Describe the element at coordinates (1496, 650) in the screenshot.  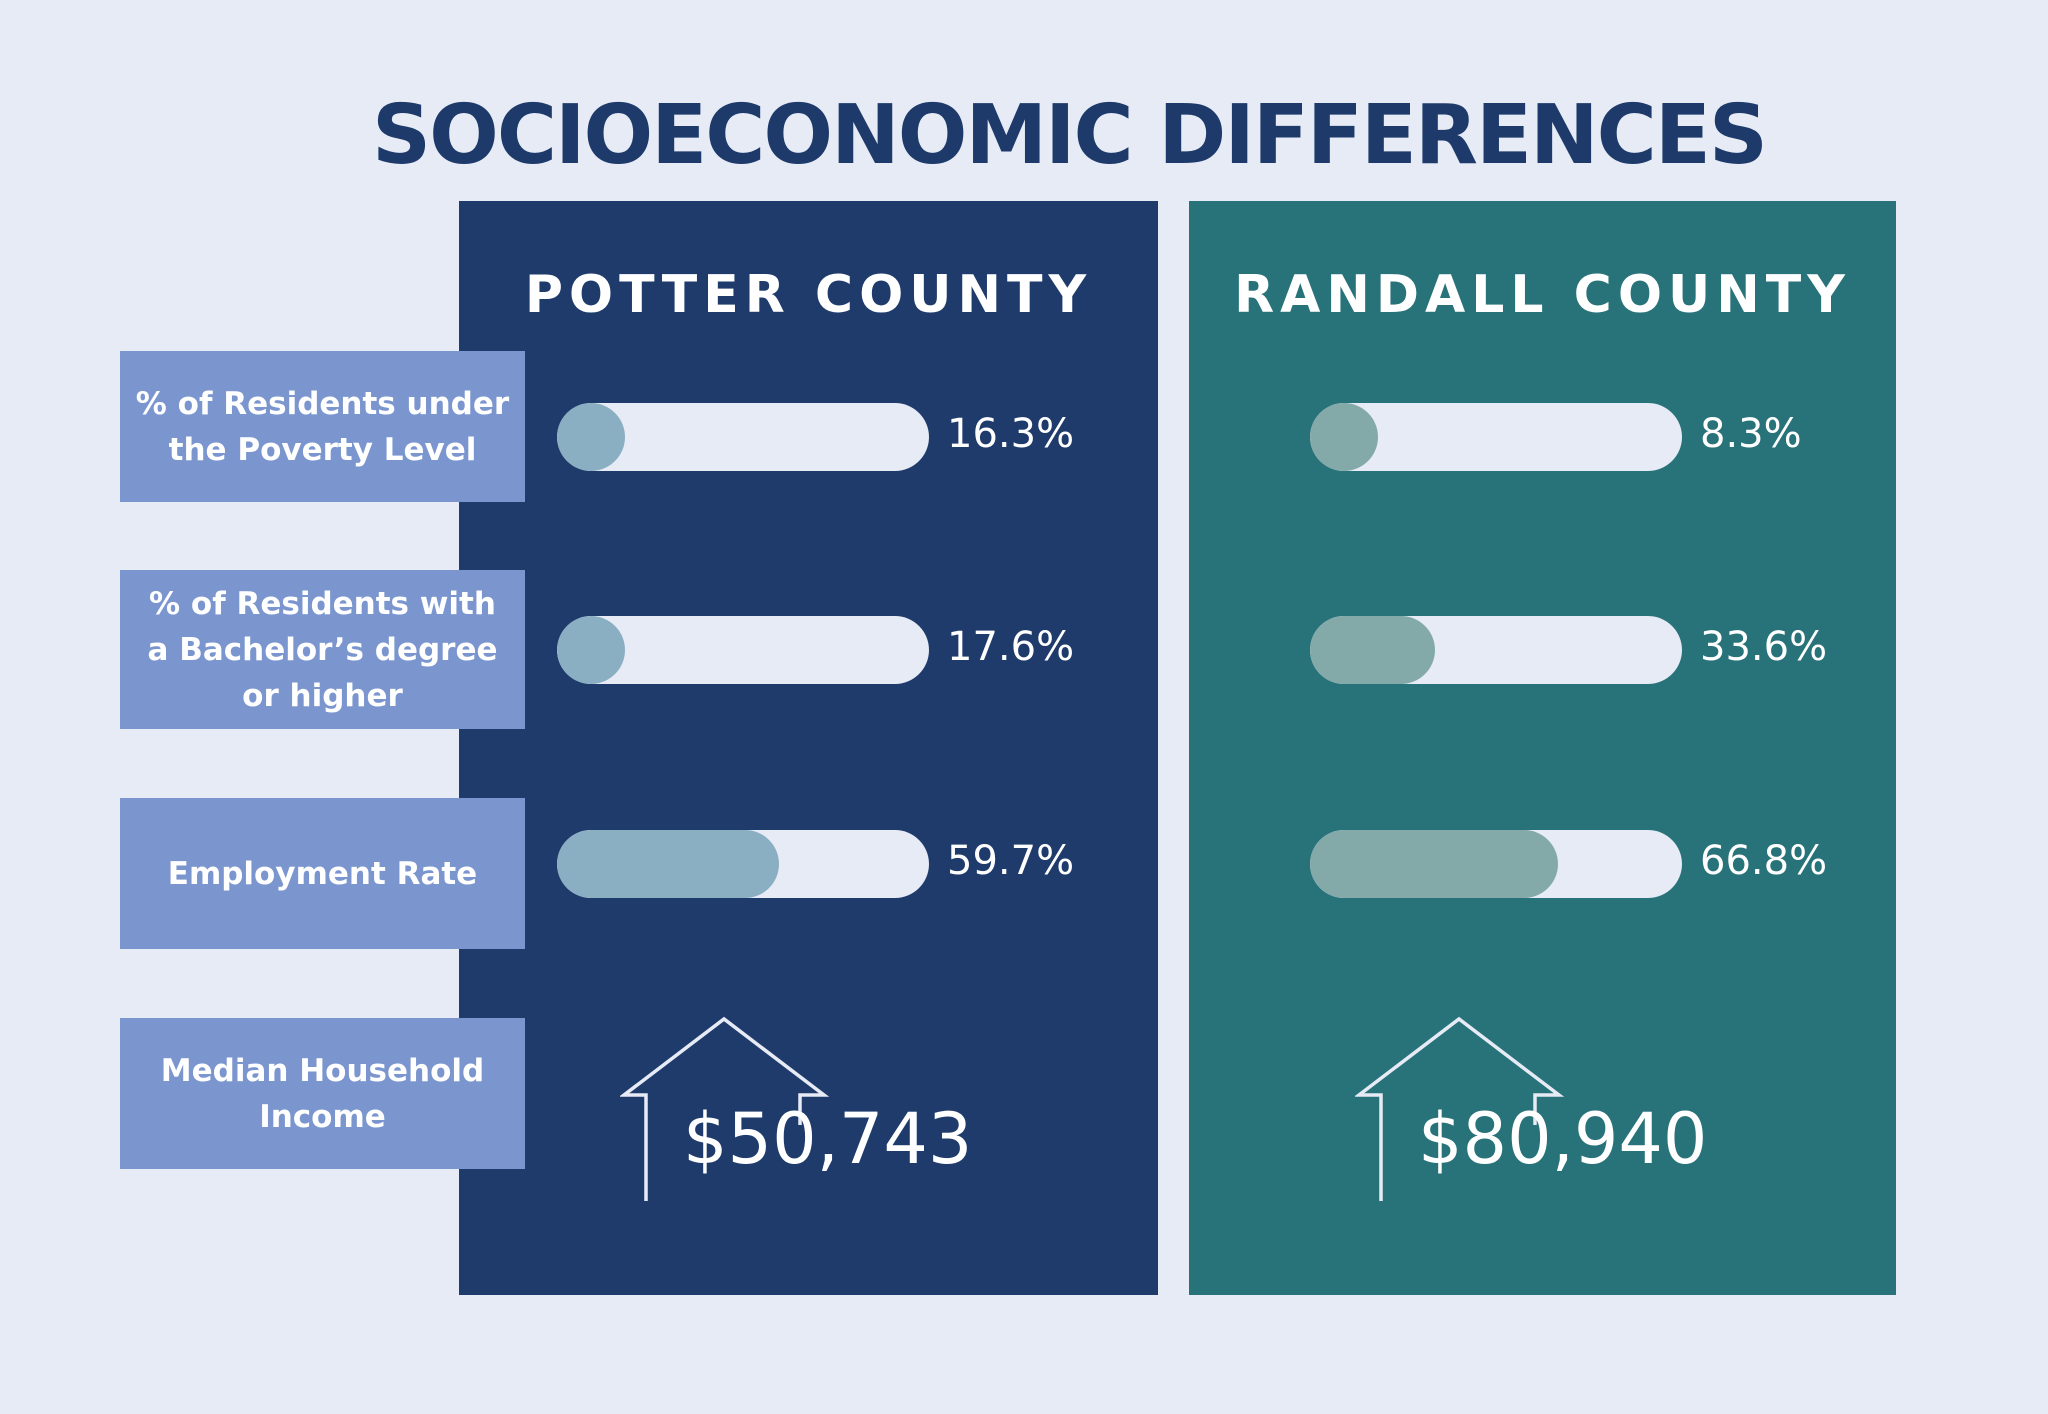
I see `randall-bachelors-degree-bar-track` at that location.